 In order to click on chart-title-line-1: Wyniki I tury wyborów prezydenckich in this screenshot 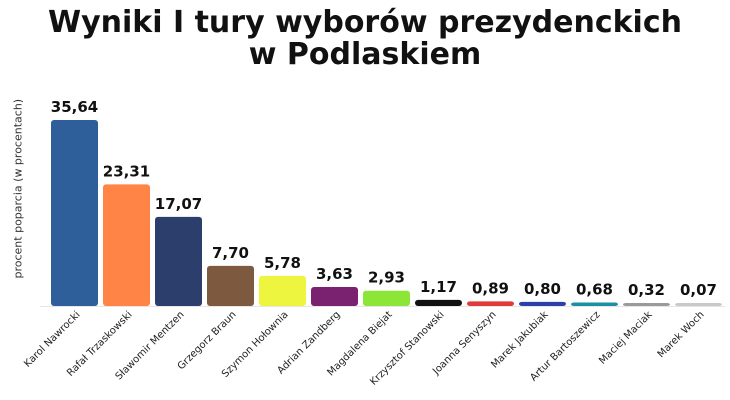, I will do `click(365, 22)`.